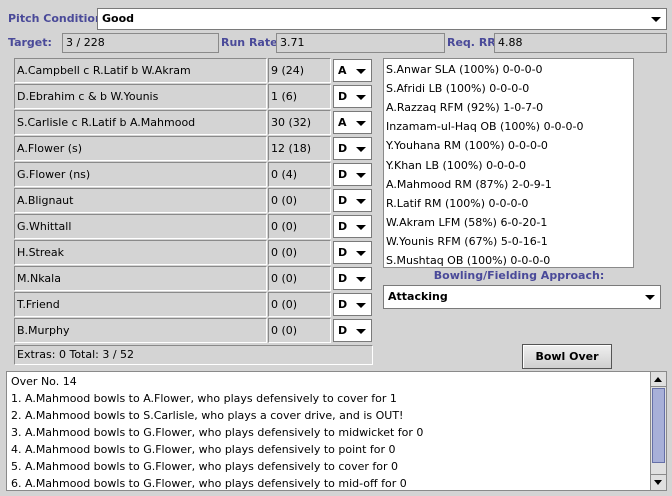 The image size is (672, 496). Describe the element at coordinates (469, 184) in the screenshot. I see `bowler-item: A.Mahmood RM (87%) 2-0-9-1` at that location.